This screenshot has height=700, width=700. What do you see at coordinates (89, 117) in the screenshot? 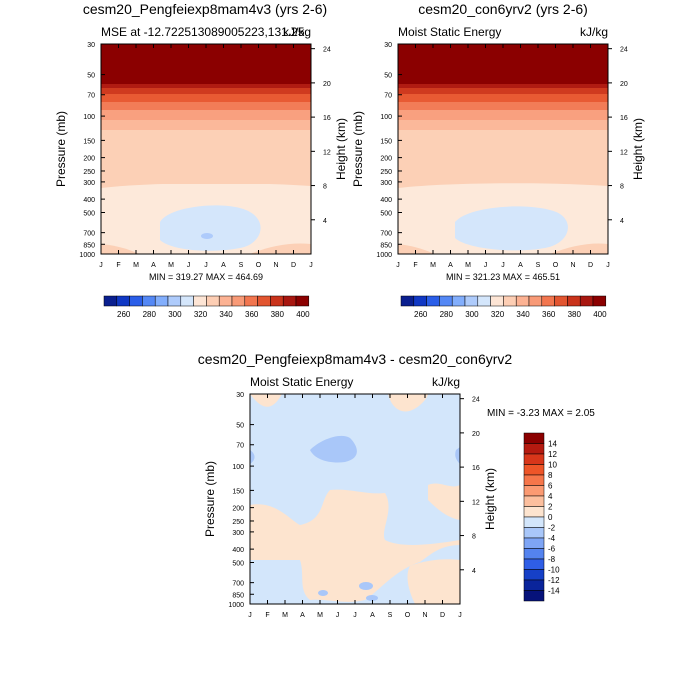
I see `pressure-tick-label: 100` at bounding box center [89, 117].